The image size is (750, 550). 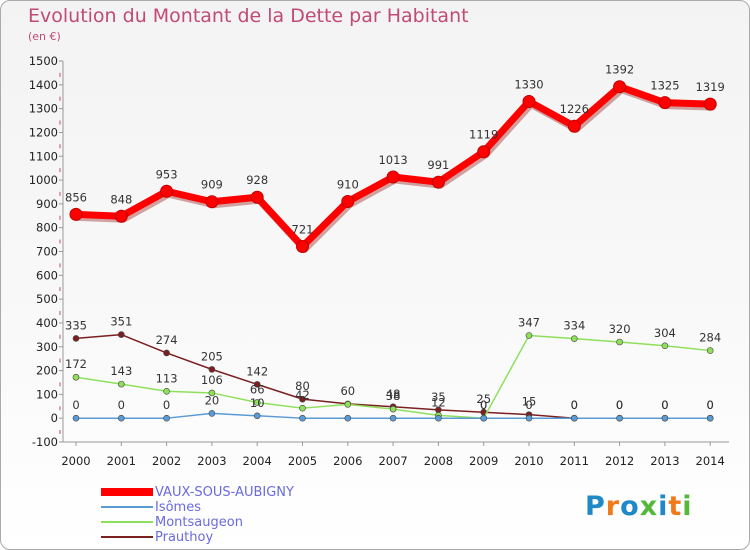 I want to click on x-tick-label: 2001, so click(x=121, y=461).